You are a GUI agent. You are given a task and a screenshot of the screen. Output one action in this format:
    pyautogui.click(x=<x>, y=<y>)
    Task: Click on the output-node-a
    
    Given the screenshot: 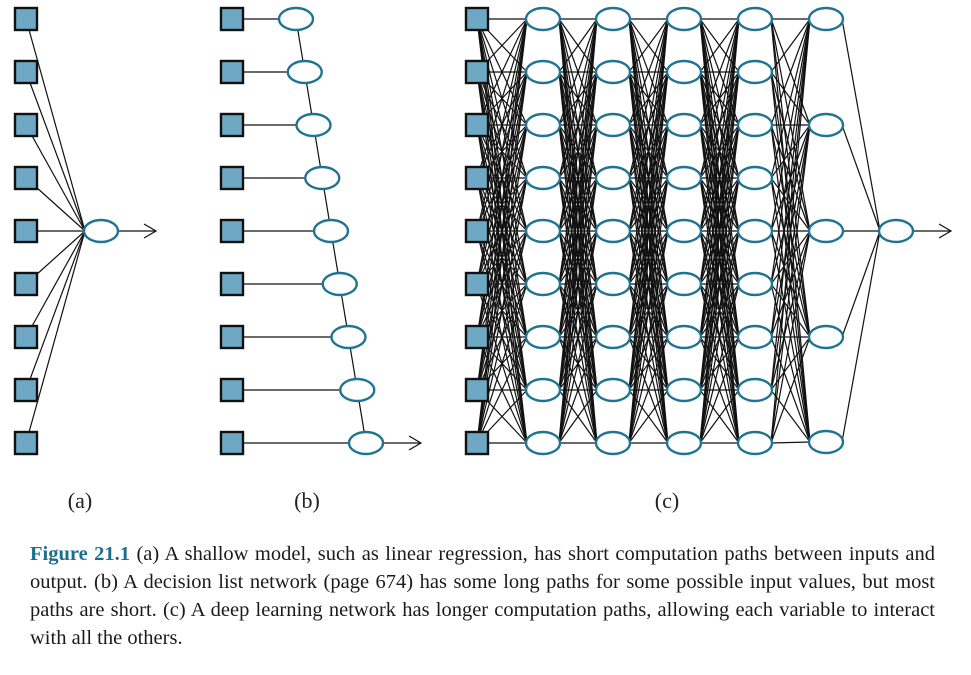 What is the action you would take?
    pyautogui.click(x=101, y=231)
    